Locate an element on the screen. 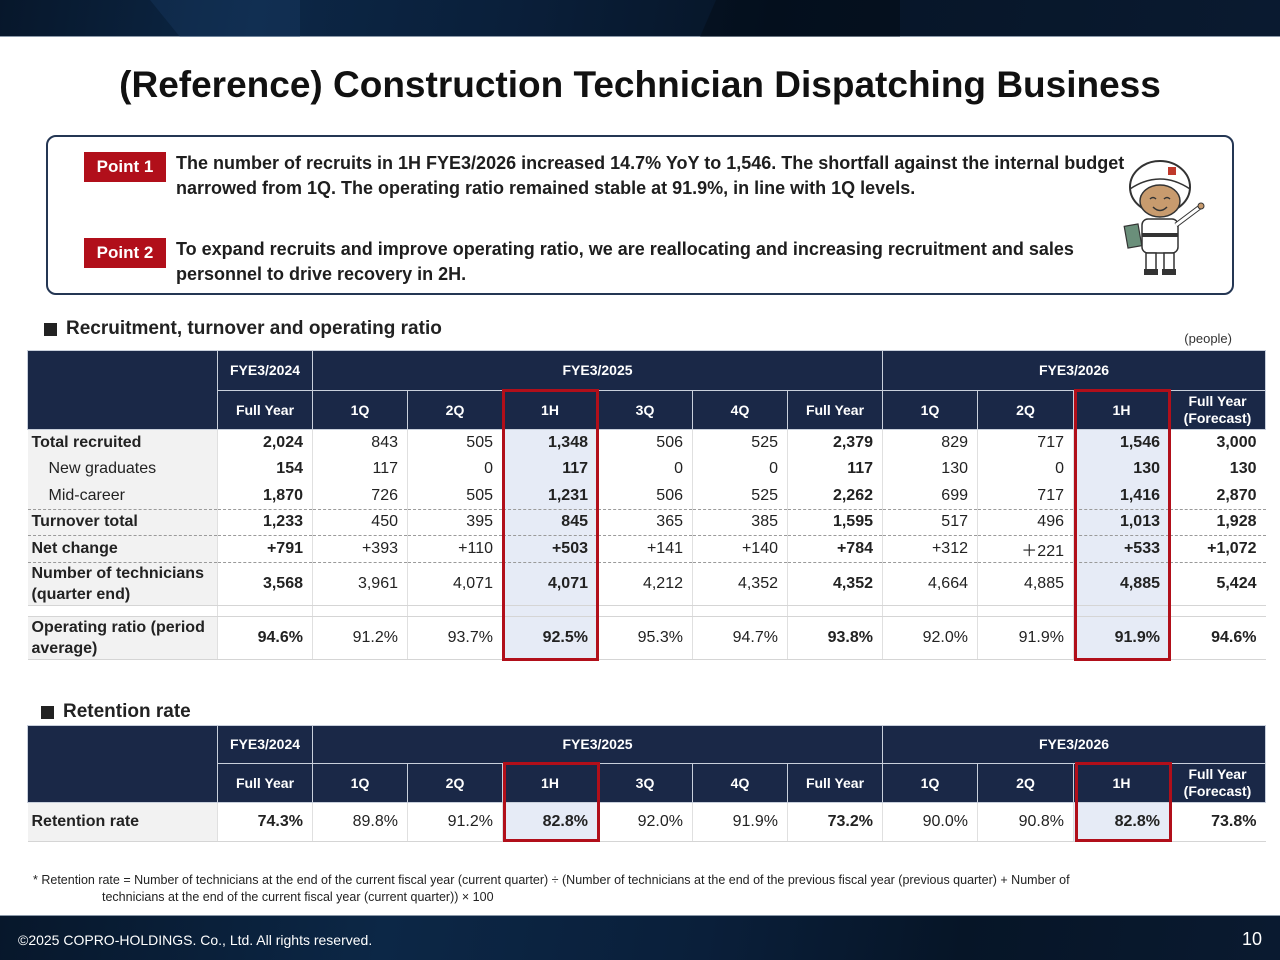 The image size is (1280, 960). row-label: Operating ratio (period average) is located at coordinates (122, 638).